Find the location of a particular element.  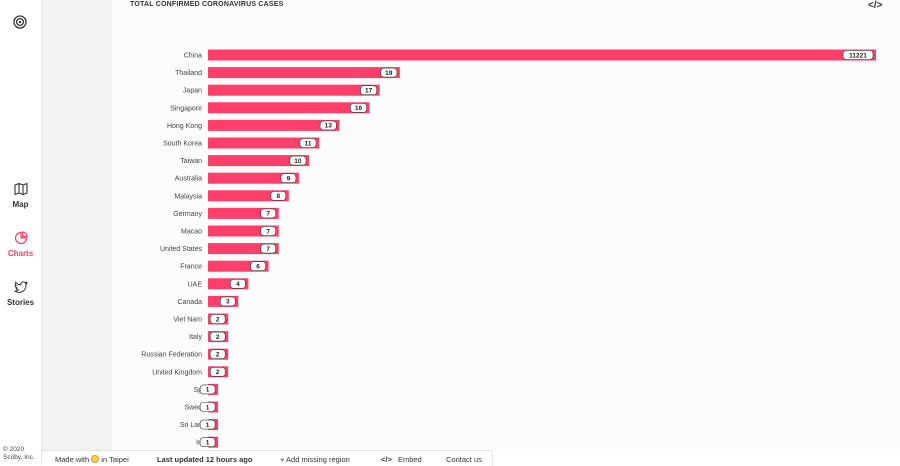

category-label: Japan is located at coordinates (192, 91).